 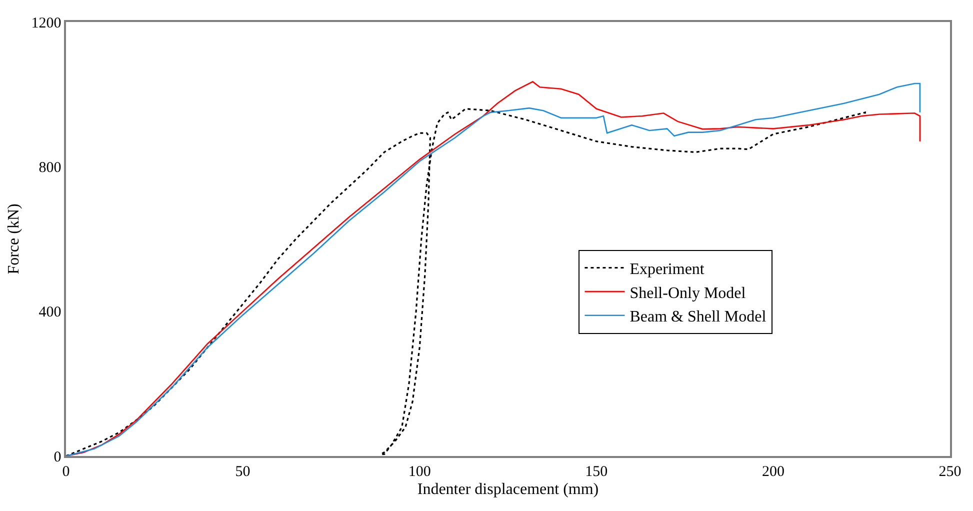 What do you see at coordinates (242, 472) in the screenshot?
I see `x-tick-label: 50` at bounding box center [242, 472].